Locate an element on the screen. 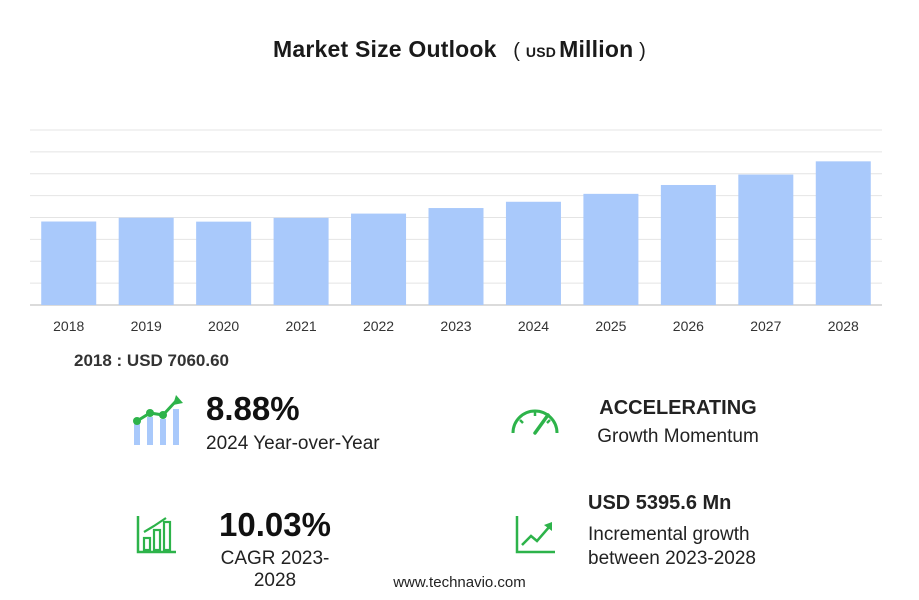 This screenshot has height=600, width=919. bar-2024 is located at coordinates (533, 253).